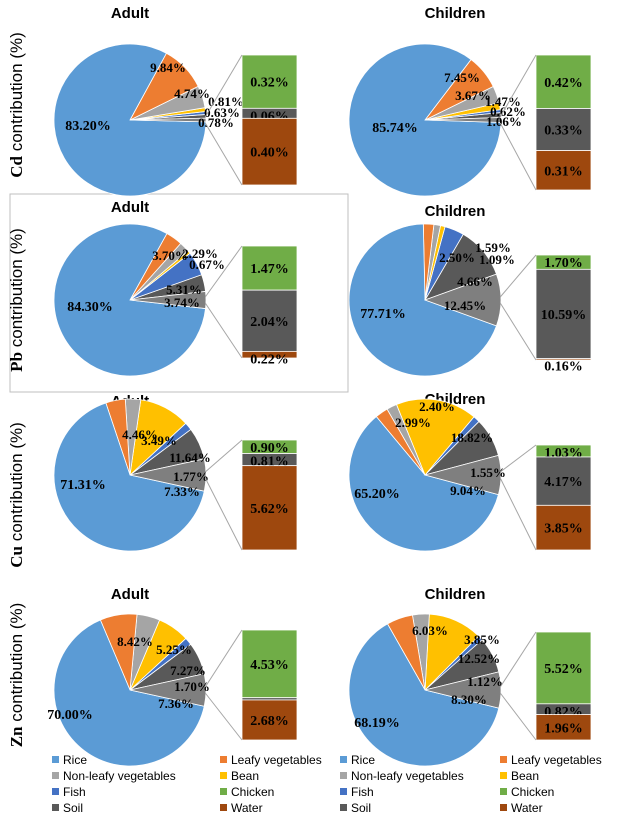 The image size is (633, 824). I want to click on zn-children-label-soil: 8.30%, so click(469, 699).